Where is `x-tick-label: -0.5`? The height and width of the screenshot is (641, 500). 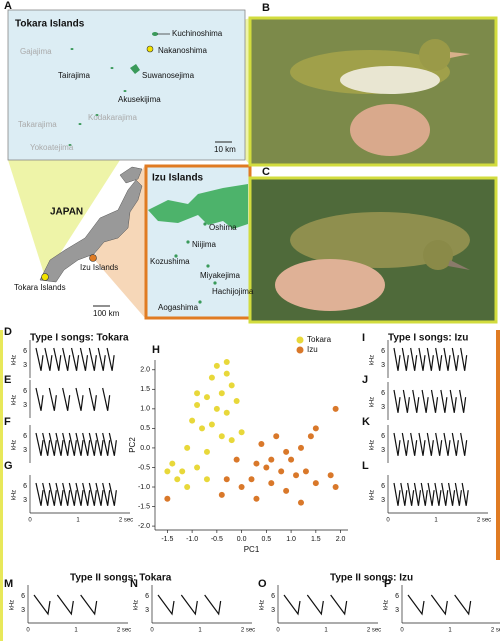 x-tick-label: -0.5 is located at coordinates (217, 539).